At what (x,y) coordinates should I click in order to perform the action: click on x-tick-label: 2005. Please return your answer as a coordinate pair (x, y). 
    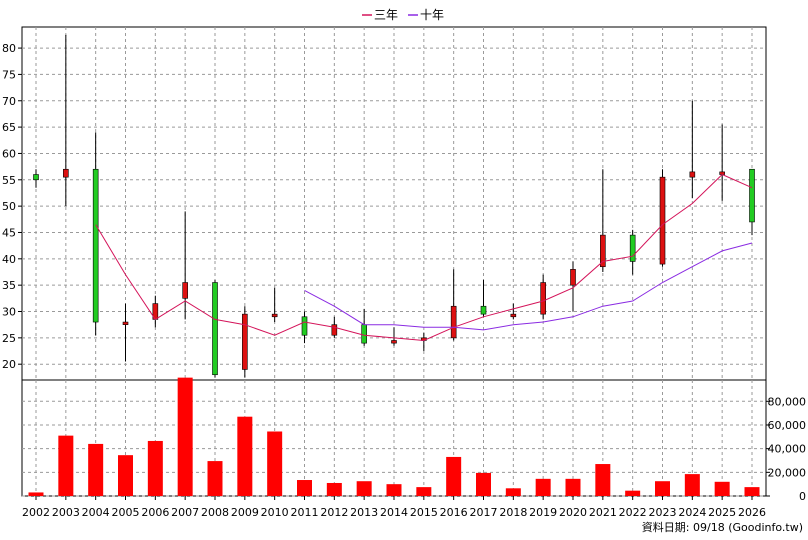
    Looking at the image, I should click on (126, 512).